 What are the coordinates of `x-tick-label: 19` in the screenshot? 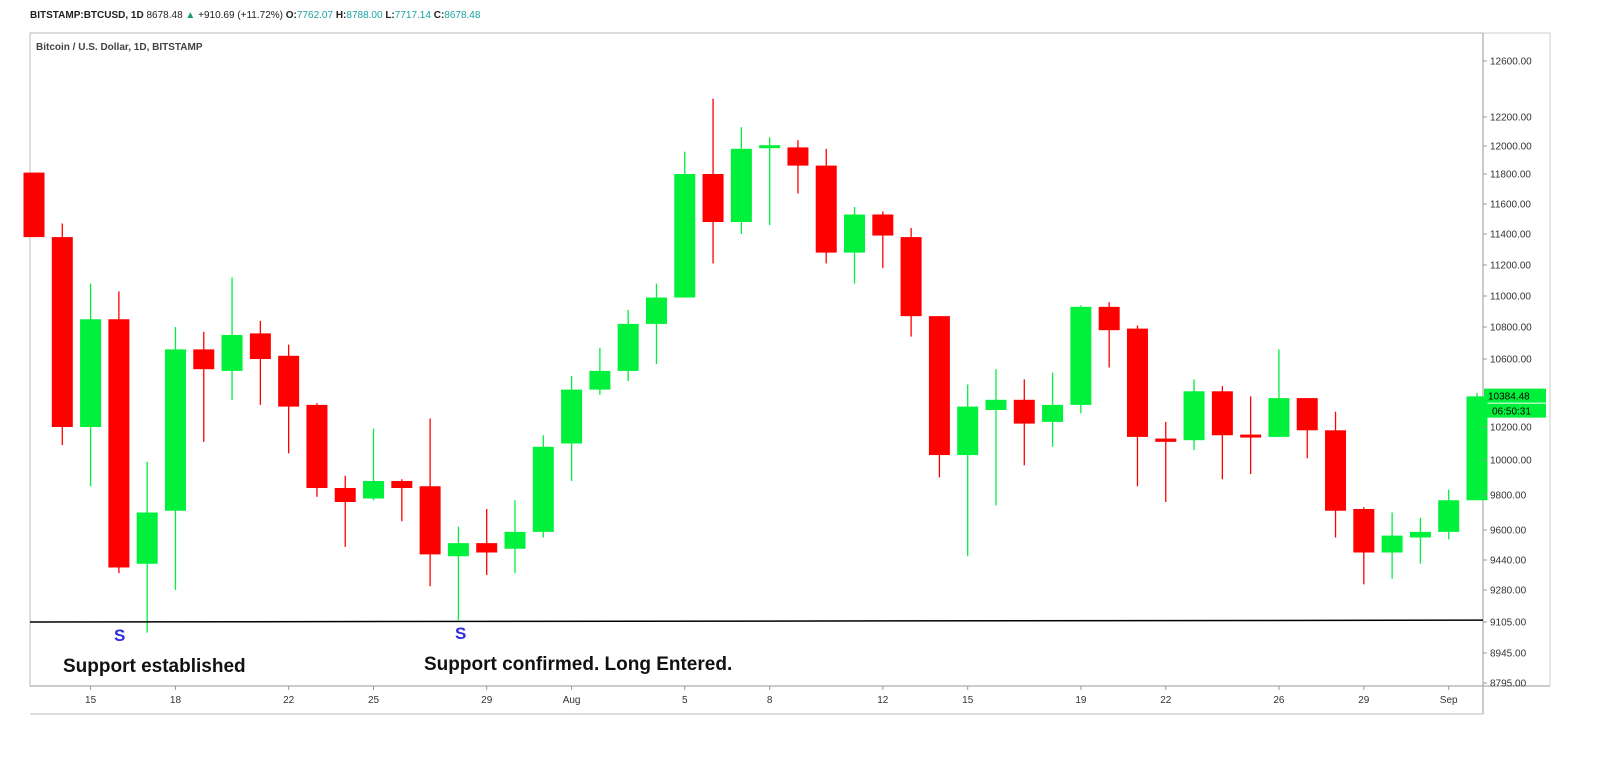 It's located at (1081, 700).